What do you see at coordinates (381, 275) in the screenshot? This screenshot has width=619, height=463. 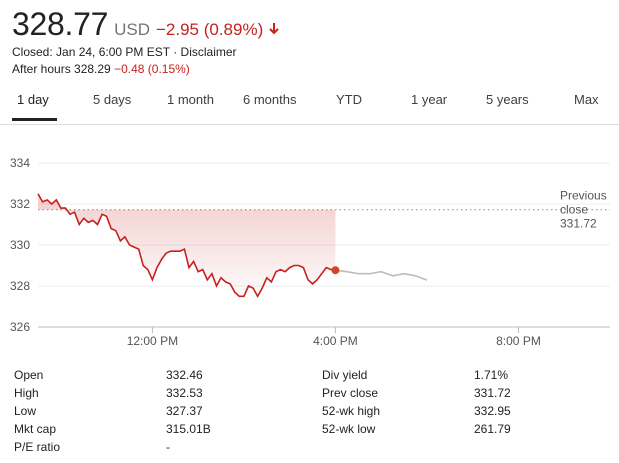 I see `series-line-after-hours` at bounding box center [381, 275].